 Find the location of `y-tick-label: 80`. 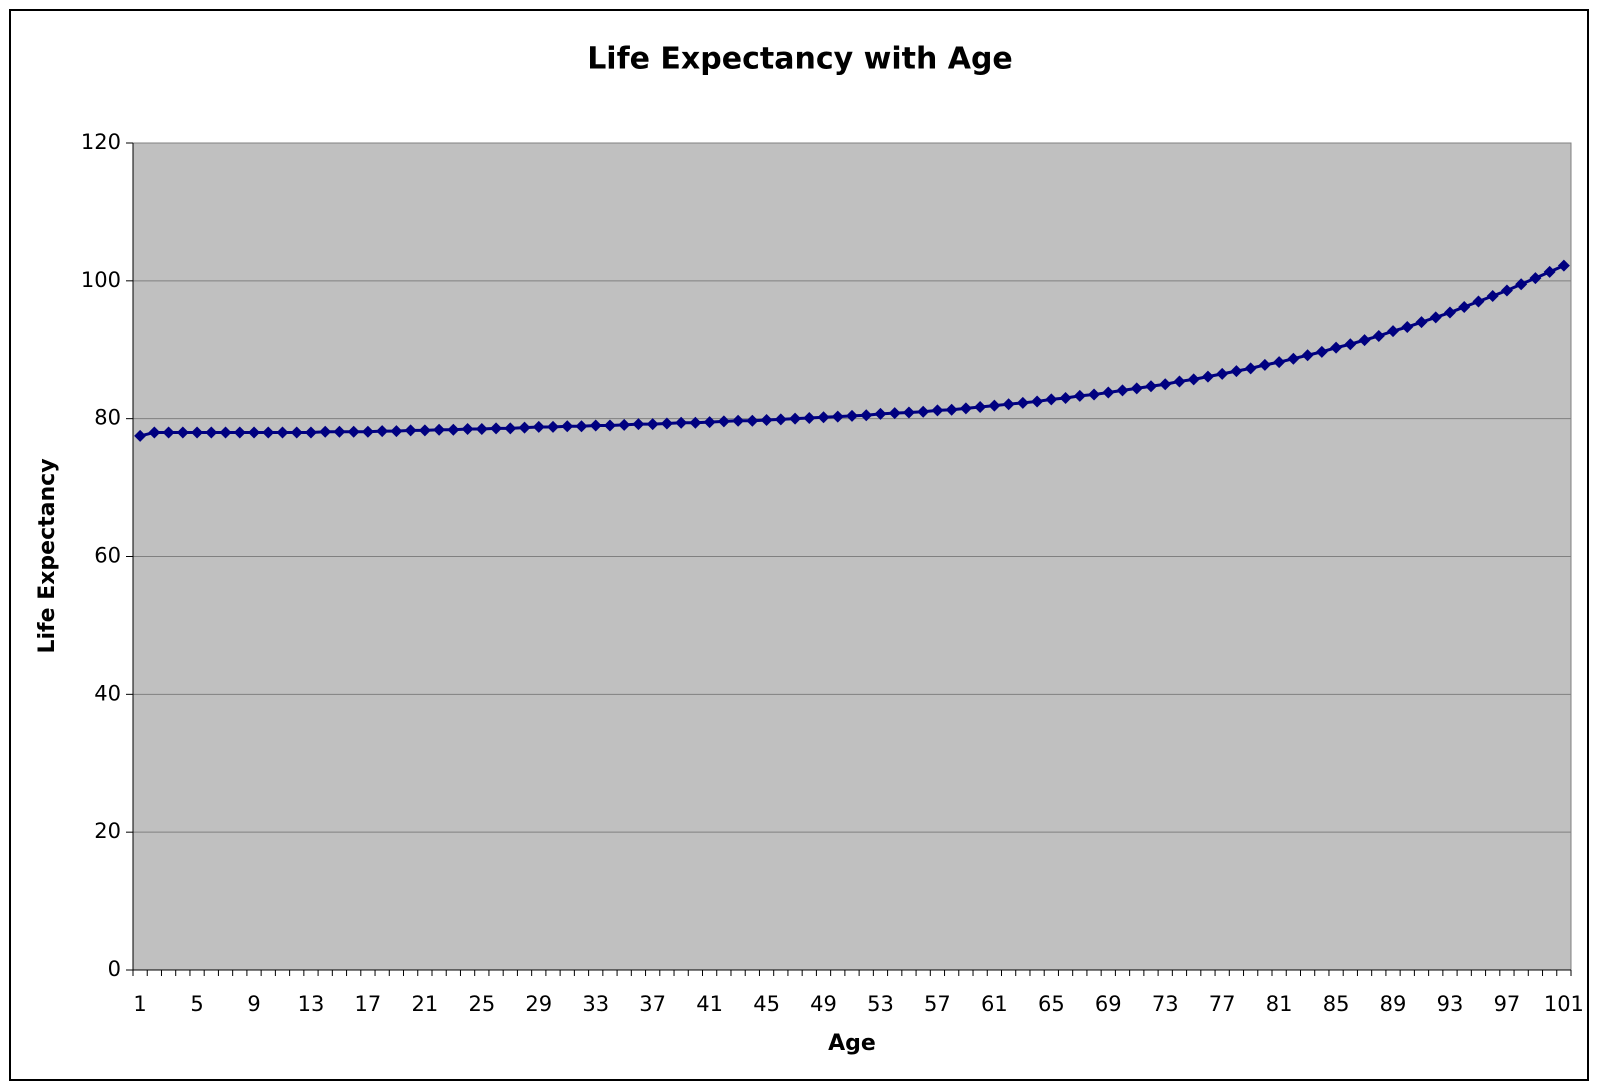

y-tick-label: 80 is located at coordinates (107, 418).